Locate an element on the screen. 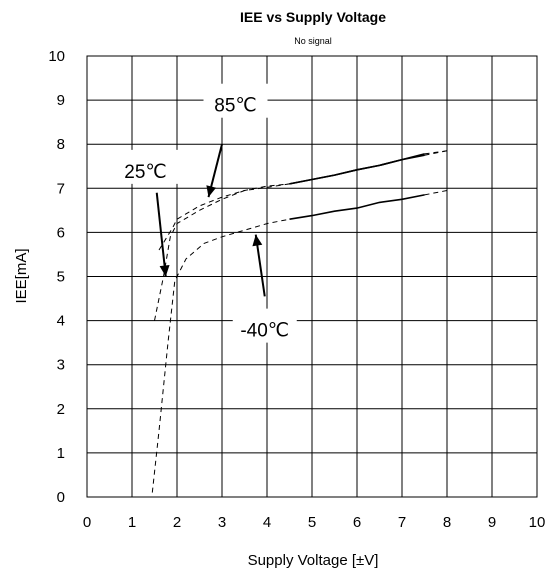 This screenshot has height=576, width=557. series-1-dashed-line is located at coordinates (222, 252).